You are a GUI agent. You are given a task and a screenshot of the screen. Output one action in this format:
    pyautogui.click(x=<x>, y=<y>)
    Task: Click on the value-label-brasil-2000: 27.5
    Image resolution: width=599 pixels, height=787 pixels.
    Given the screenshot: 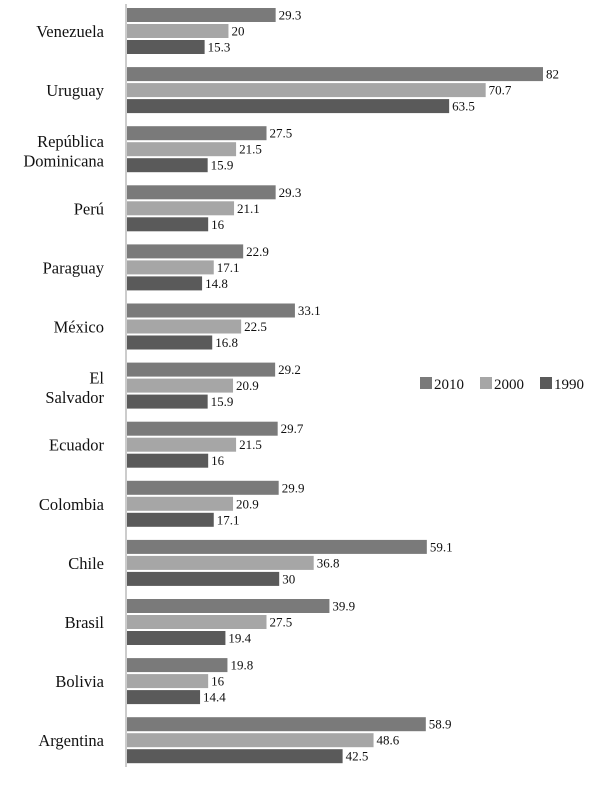 What is the action you would take?
    pyautogui.click(x=281, y=622)
    